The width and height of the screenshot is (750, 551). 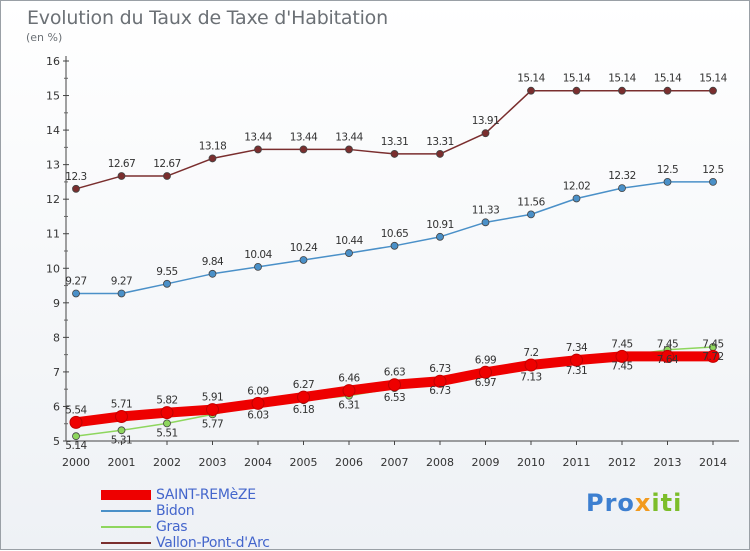 I want to click on data-label: 6.46, so click(x=349, y=379).